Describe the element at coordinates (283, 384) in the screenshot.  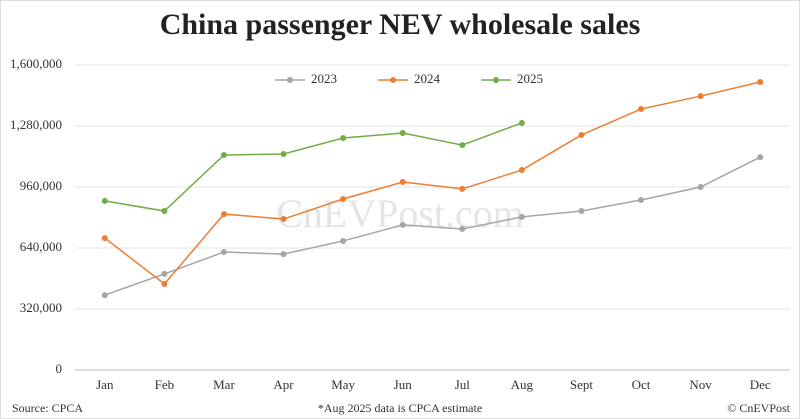
I see `x-tick-label: Apr` at that location.